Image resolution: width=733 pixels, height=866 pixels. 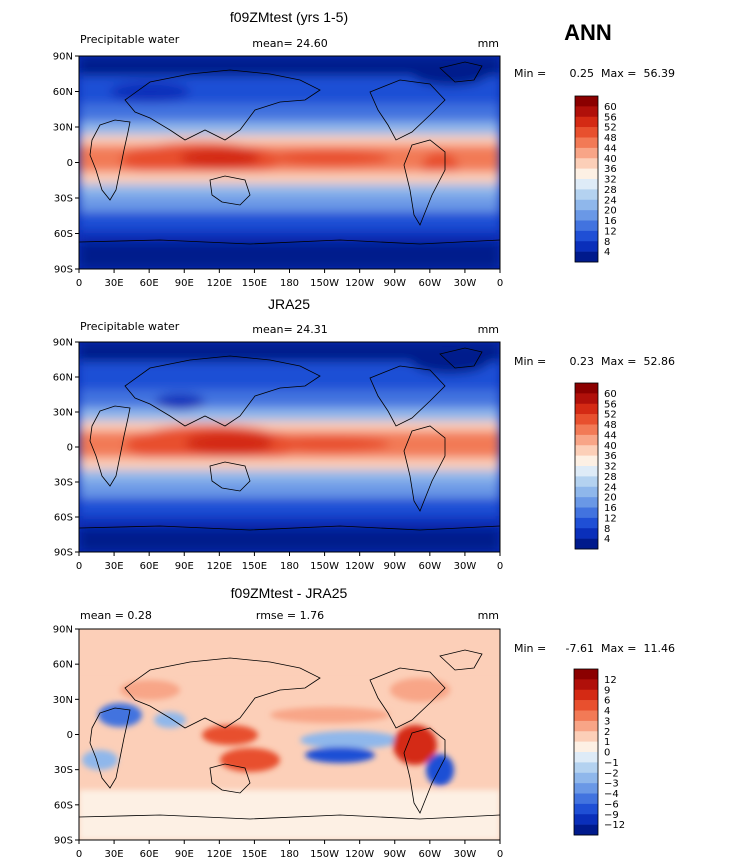 What do you see at coordinates (607, 753) in the screenshot?
I see `colorbar-label: 0` at bounding box center [607, 753].